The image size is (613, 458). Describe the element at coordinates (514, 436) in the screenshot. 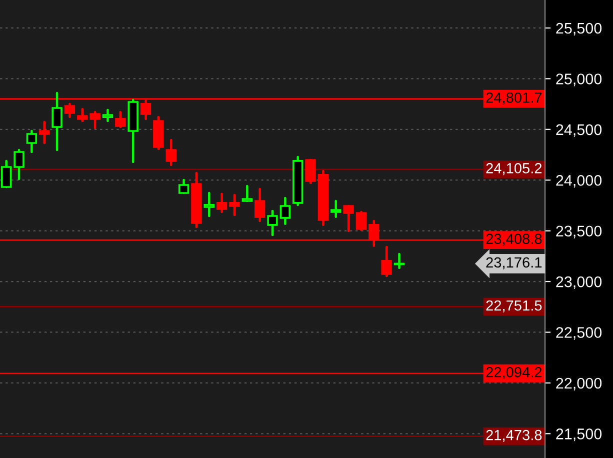

I see `ref-line-label: 21,473.8` at that location.